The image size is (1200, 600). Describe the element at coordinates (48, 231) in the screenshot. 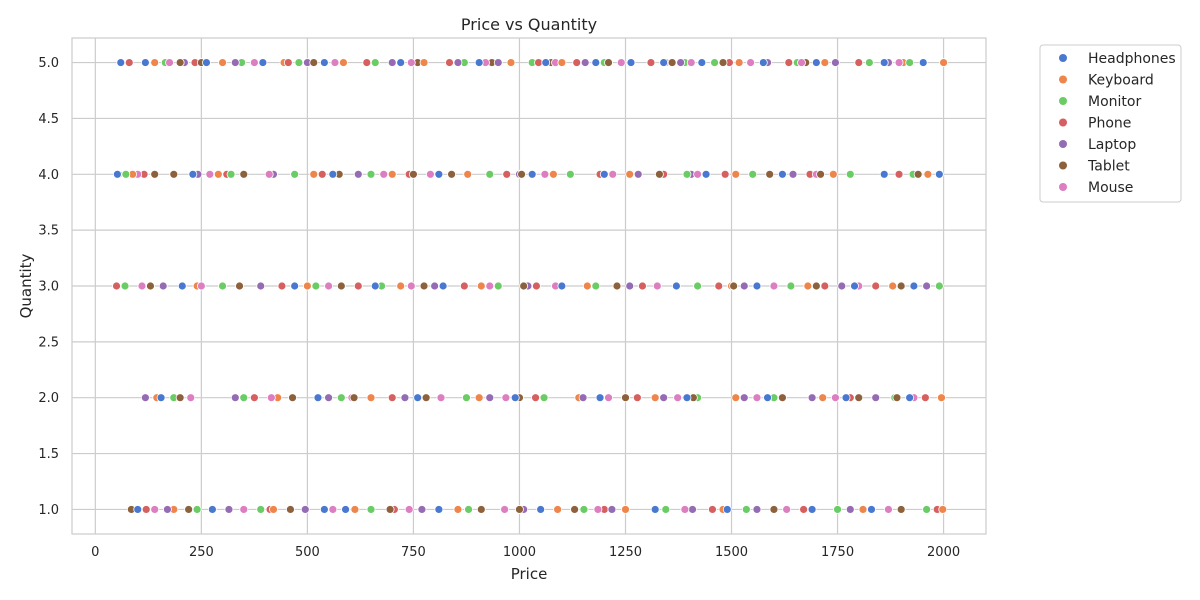

I see `y-tick-label: 3.5` at that location.